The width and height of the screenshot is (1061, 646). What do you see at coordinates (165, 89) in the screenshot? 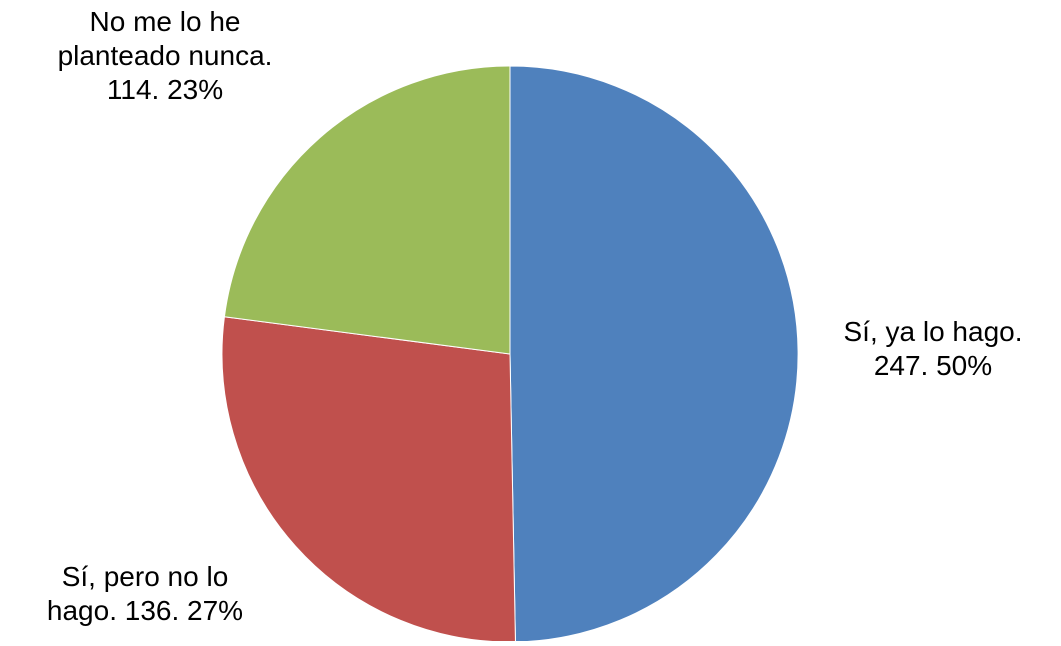
I see `data-label-line: 114. 23%` at bounding box center [165, 89].